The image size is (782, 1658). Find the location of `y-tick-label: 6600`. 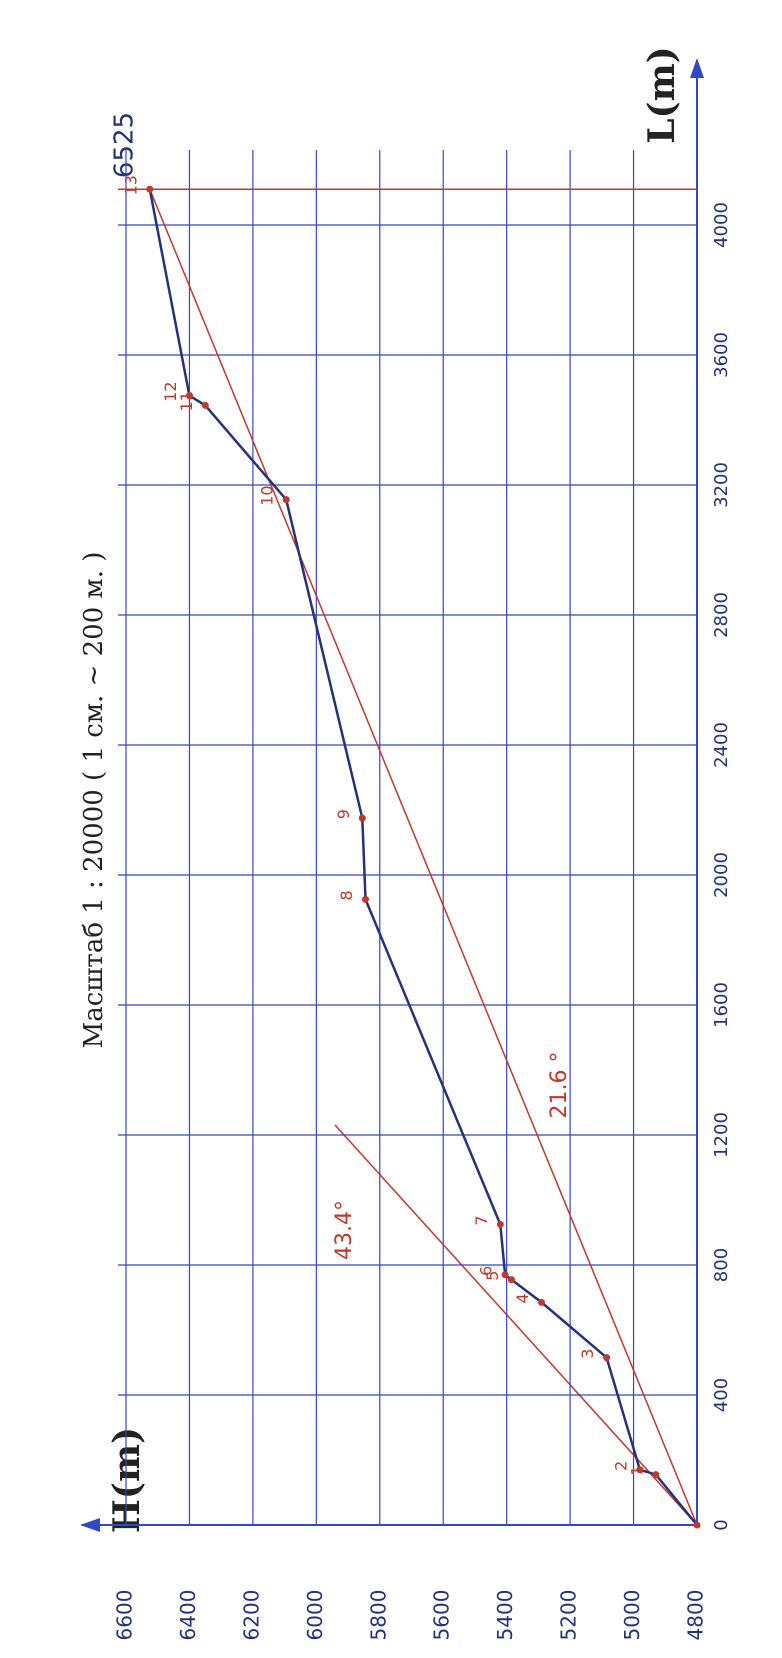

y-tick-label: 6600 is located at coordinates (125, 1615).